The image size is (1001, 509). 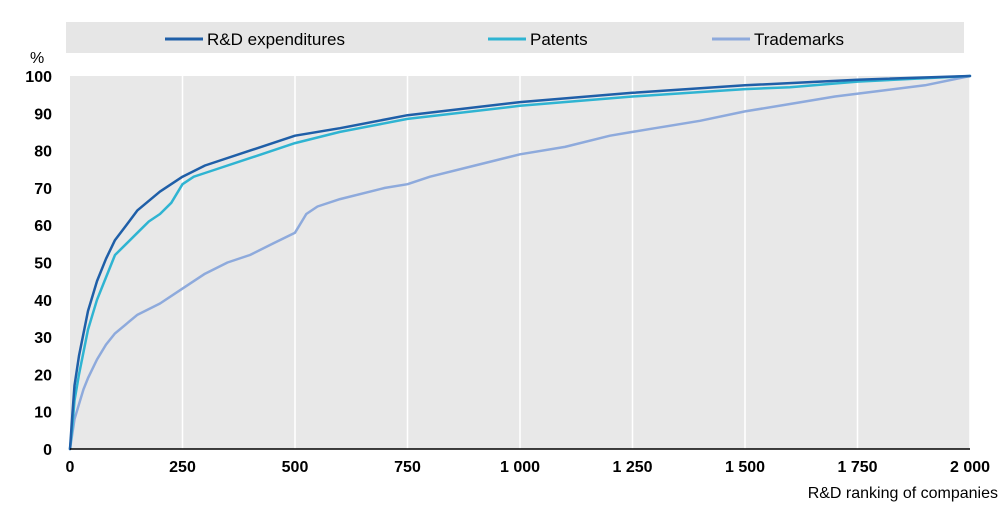 What do you see at coordinates (632, 467) in the screenshot?
I see `x-tick-label: 1 250` at bounding box center [632, 467].